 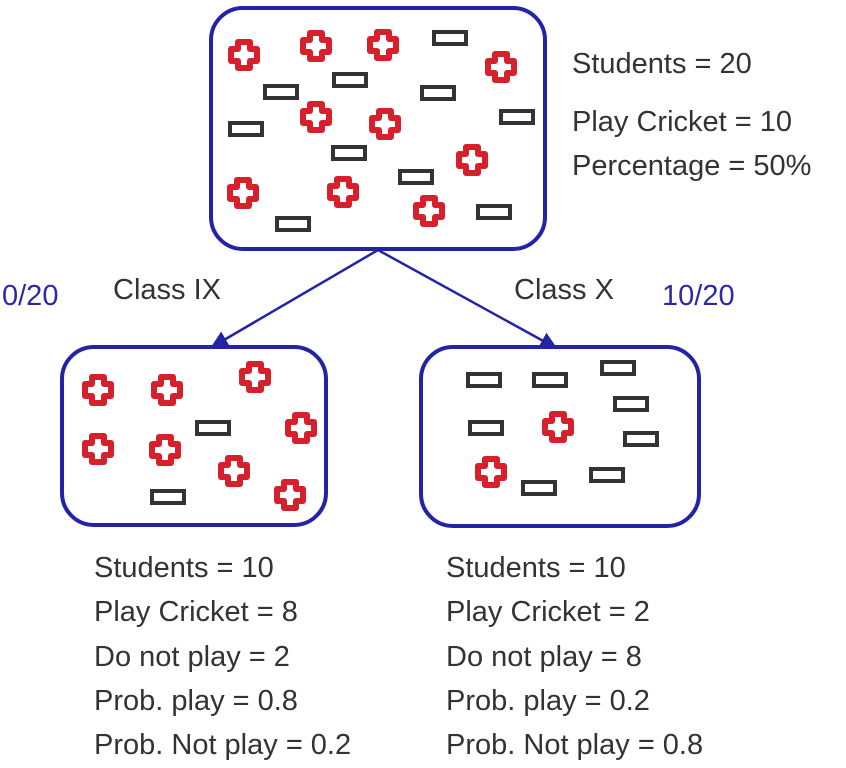 What do you see at coordinates (548, 701) in the screenshot?
I see `right-prob-play-text: Prob. play = 0.2` at bounding box center [548, 701].